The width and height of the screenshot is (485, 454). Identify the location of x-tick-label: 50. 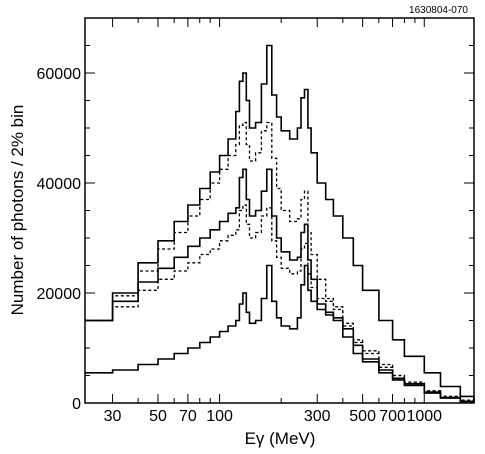
(158, 416).